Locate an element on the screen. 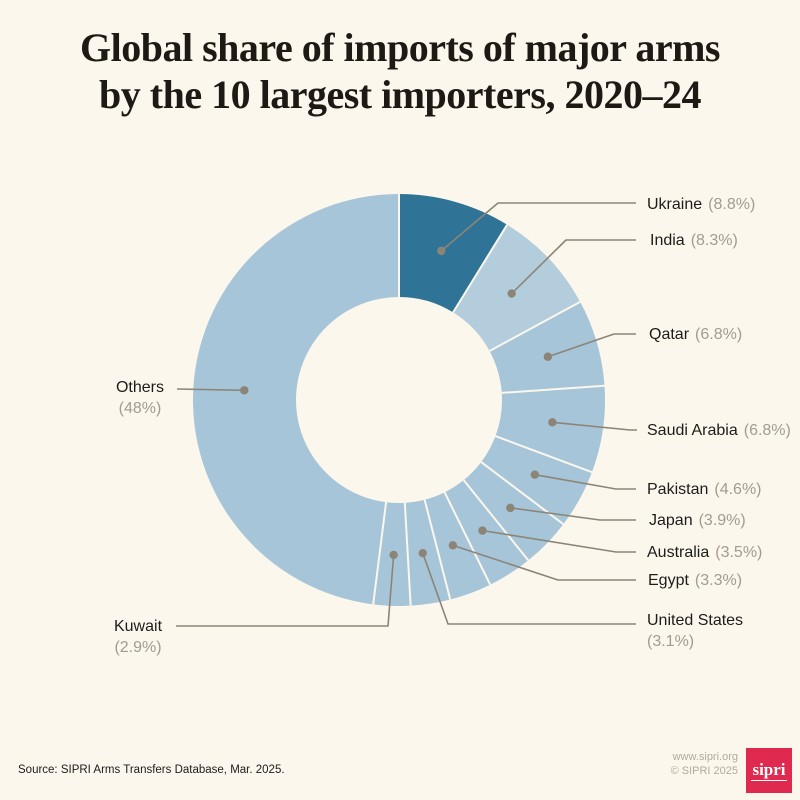 This screenshot has height=800, width=800. slice-saudi-arabia is located at coordinates (550, 429).